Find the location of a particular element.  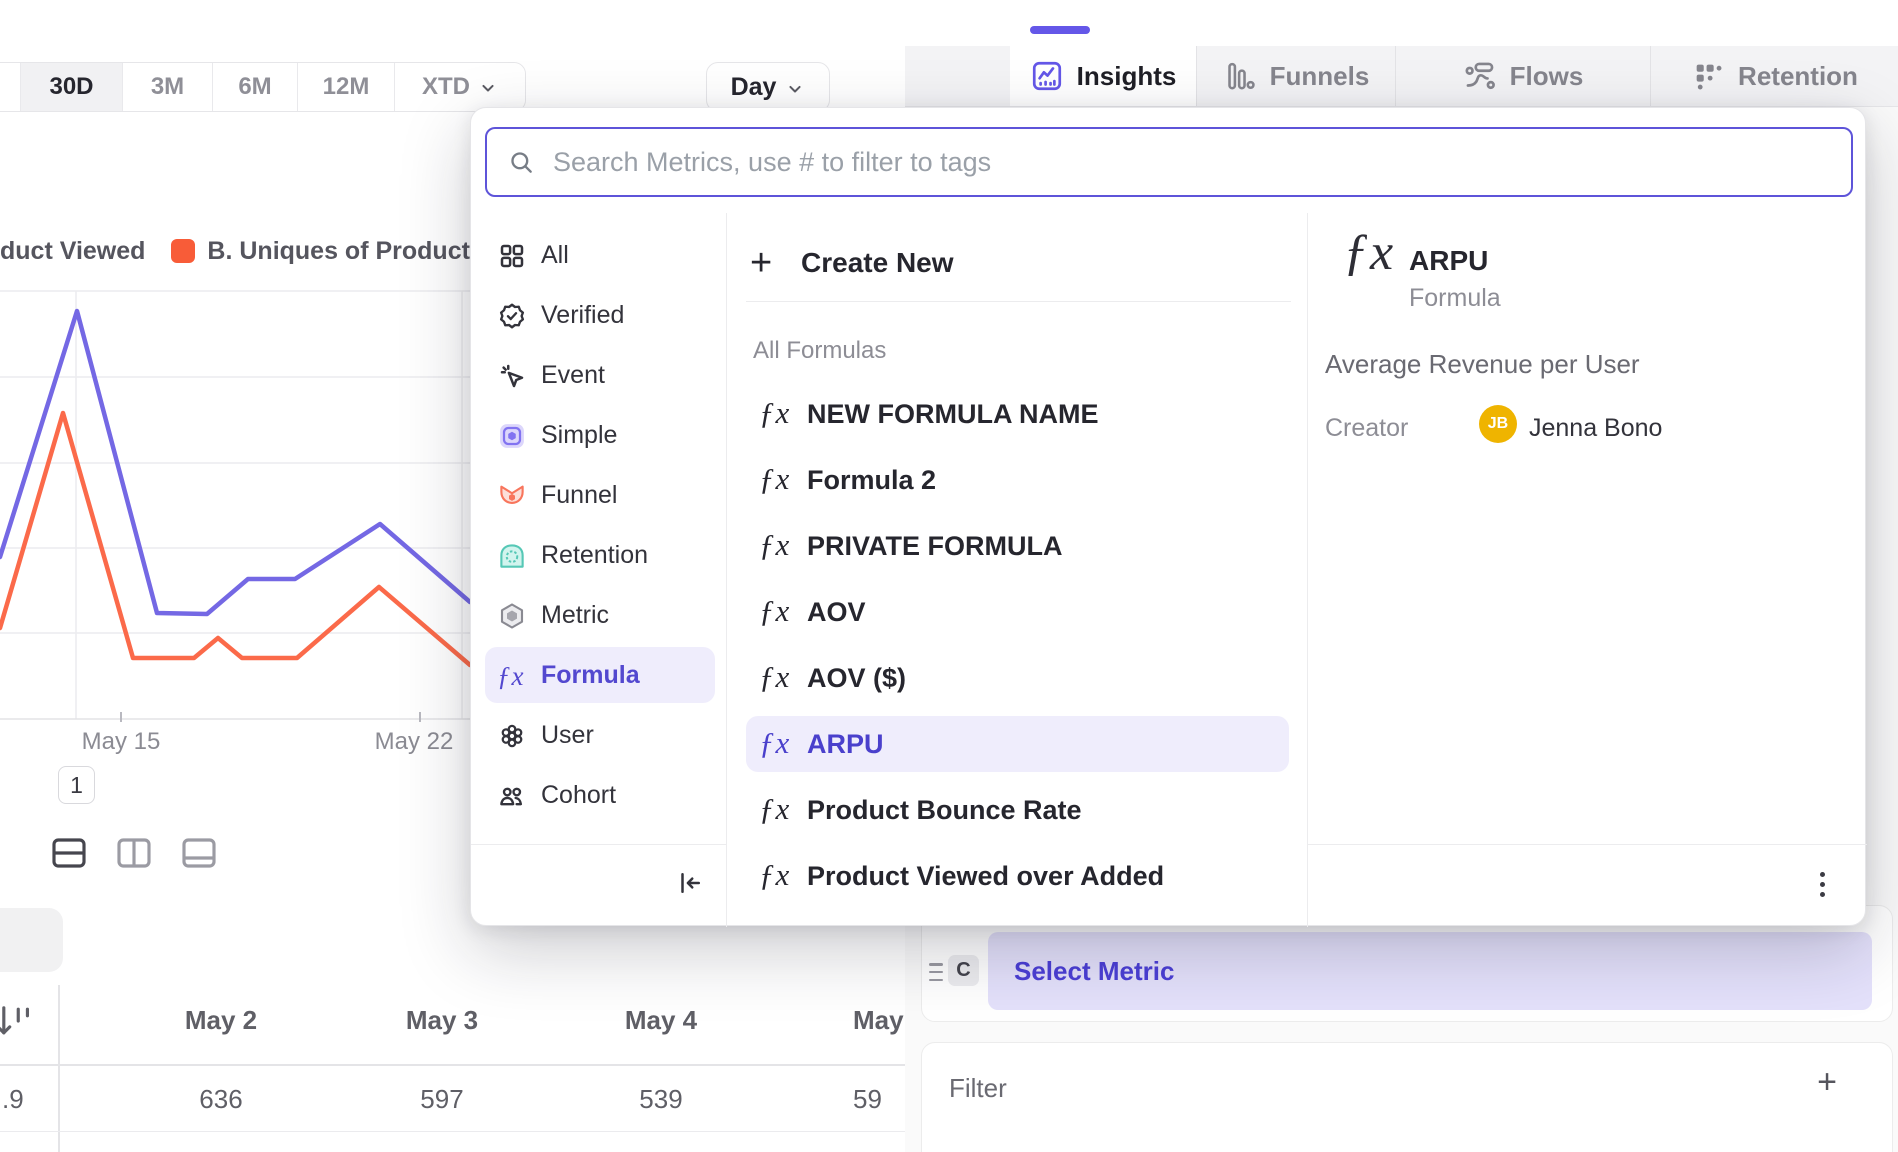

all-icon is located at coordinates (512, 256).